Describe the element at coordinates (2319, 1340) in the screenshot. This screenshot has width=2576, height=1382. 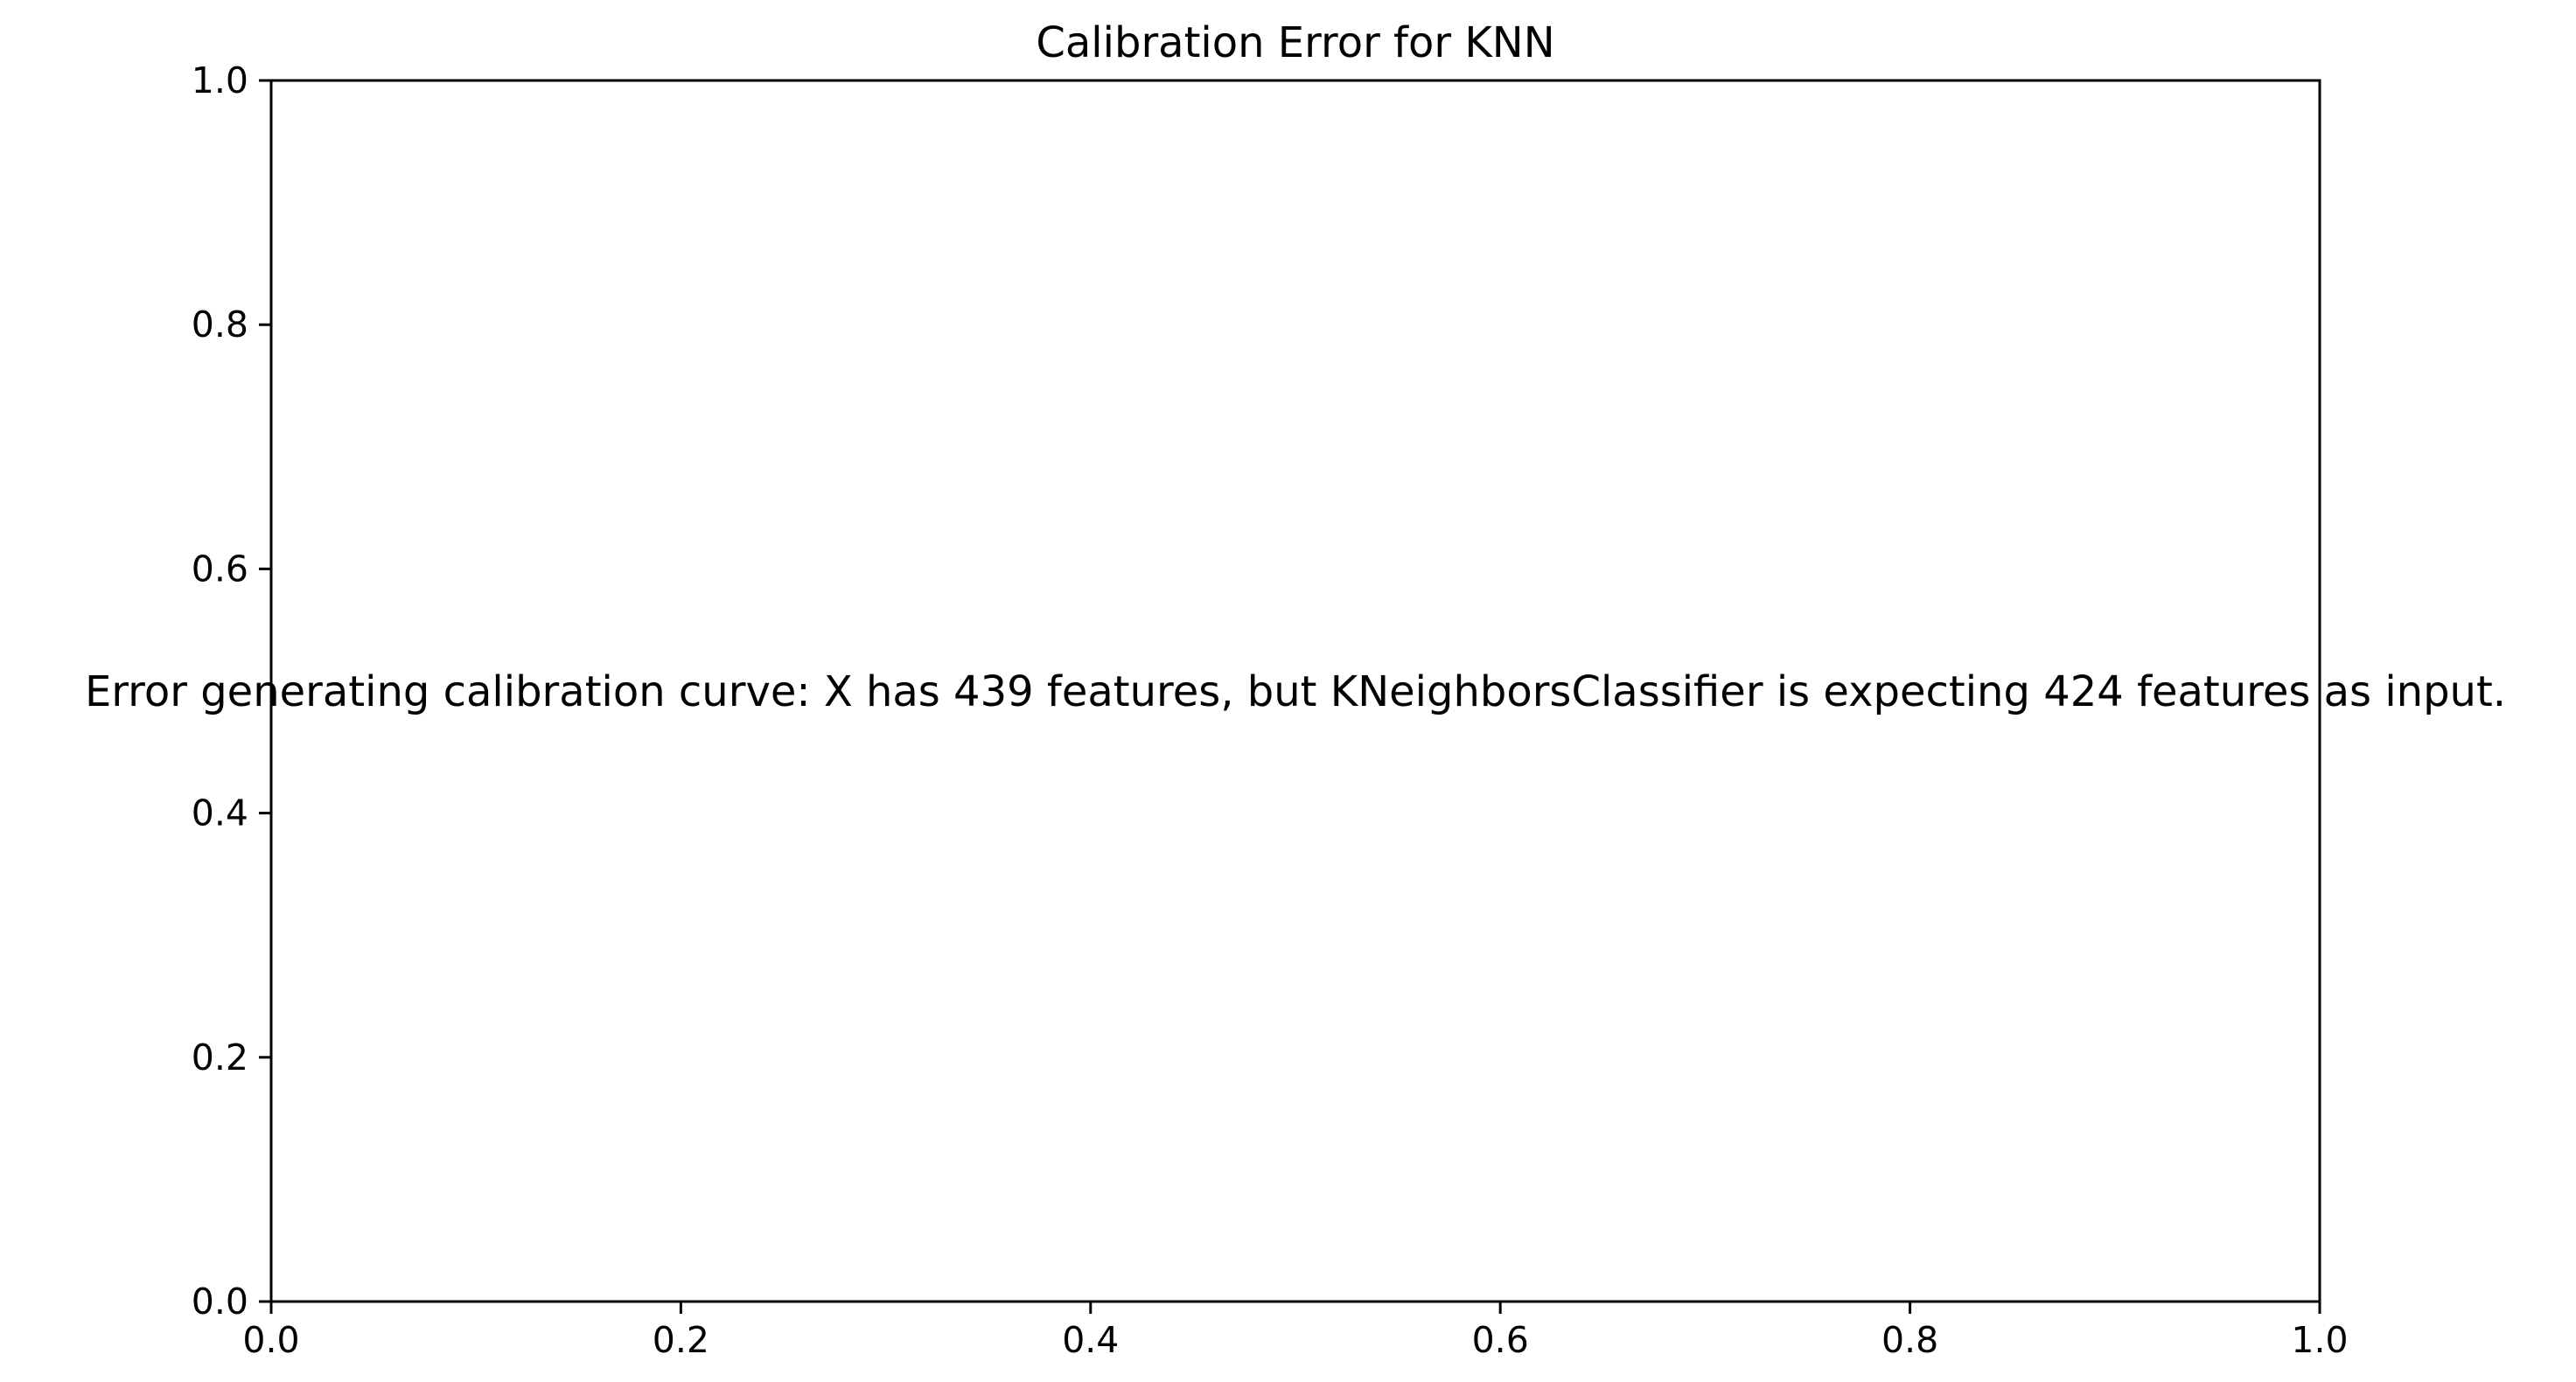
I see `x-tick-label: 1.0` at that location.